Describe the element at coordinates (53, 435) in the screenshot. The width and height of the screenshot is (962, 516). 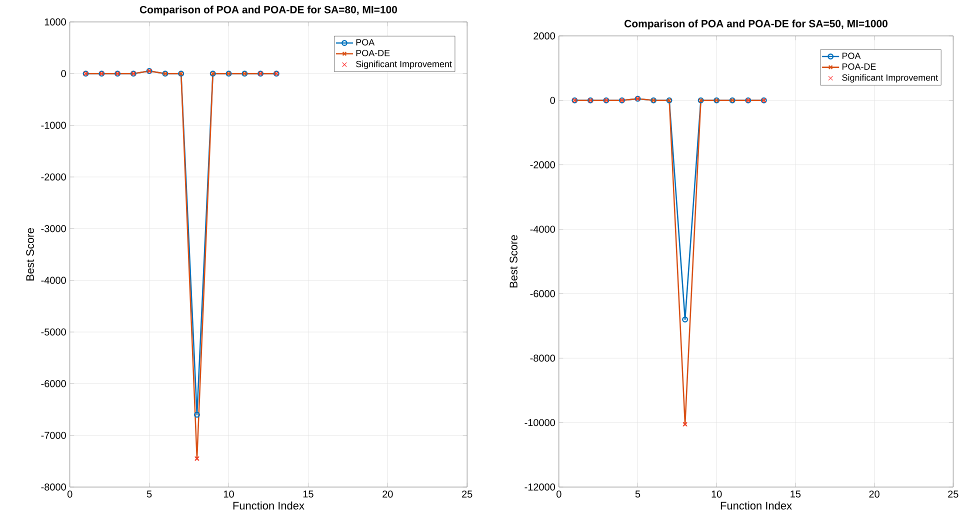
I see `y-tick-label: -7000` at that location.